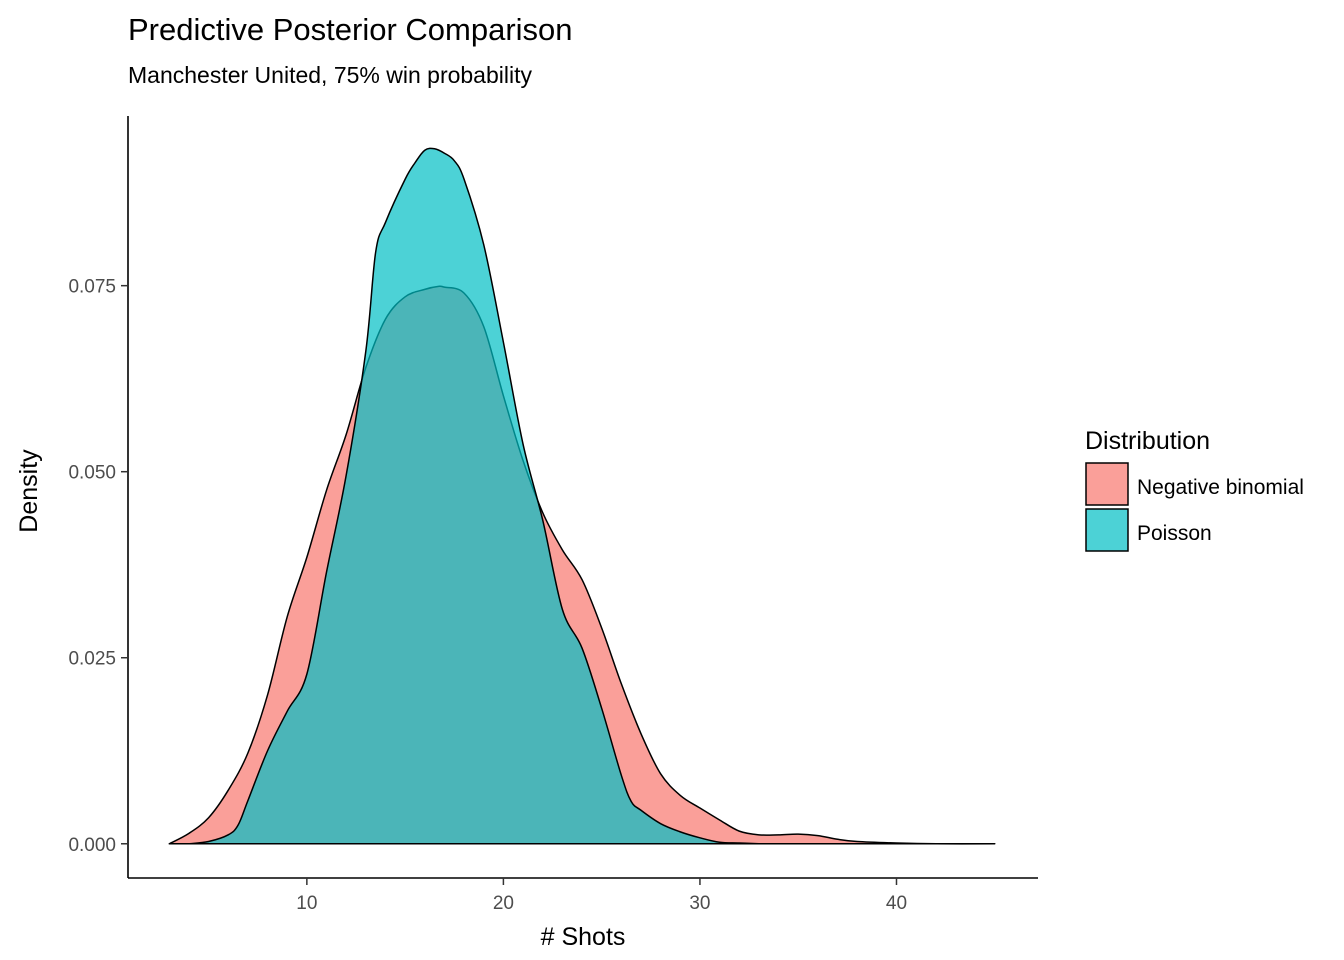 This screenshot has height=960, width=1344. I want to click on legend-title: Distribution, so click(1147, 441).